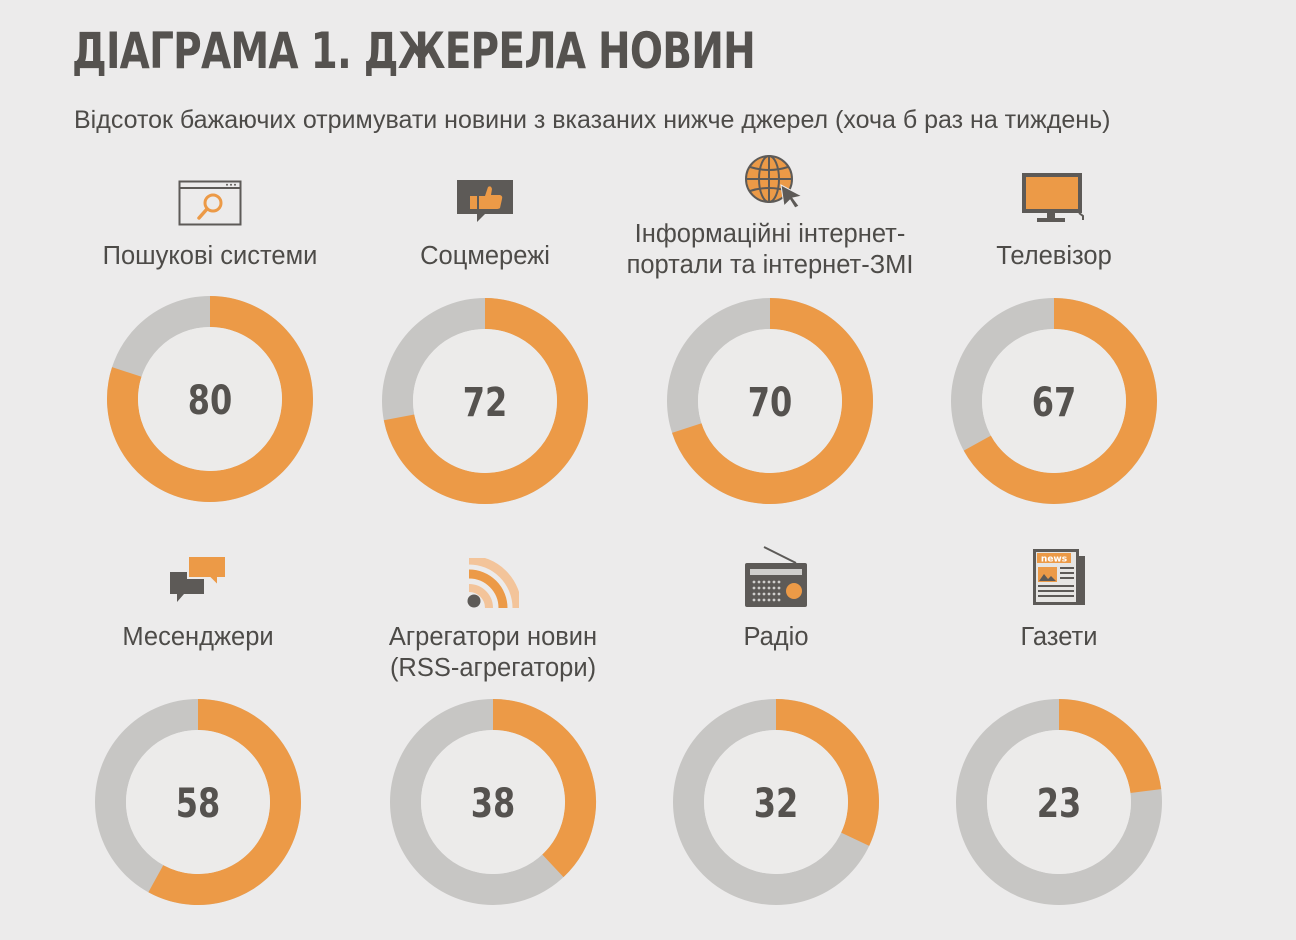  I want to click on donut-chart: 58, so click(198, 802).